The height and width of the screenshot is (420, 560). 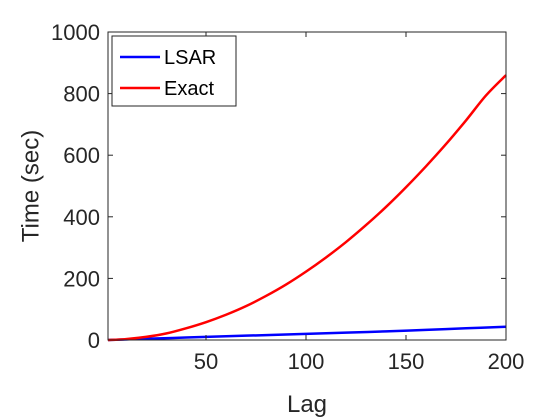 What do you see at coordinates (81, 278) in the screenshot?
I see `y-tick-label: 200` at bounding box center [81, 278].